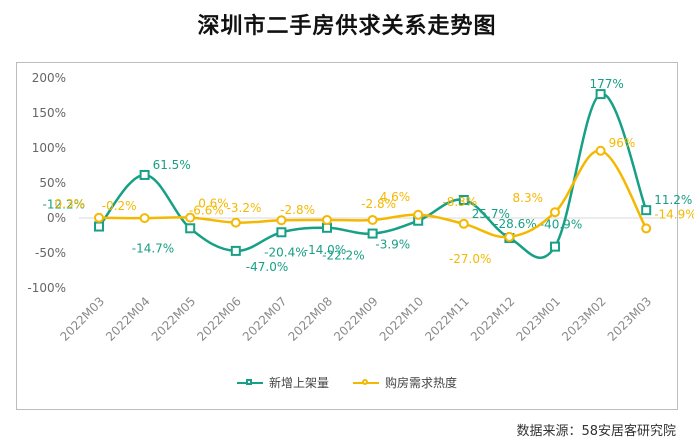 The height and width of the screenshot is (448, 694). Describe the element at coordinates (493, 319) in the screenshot. I see `x-tick-label: 2022M12` at that location.